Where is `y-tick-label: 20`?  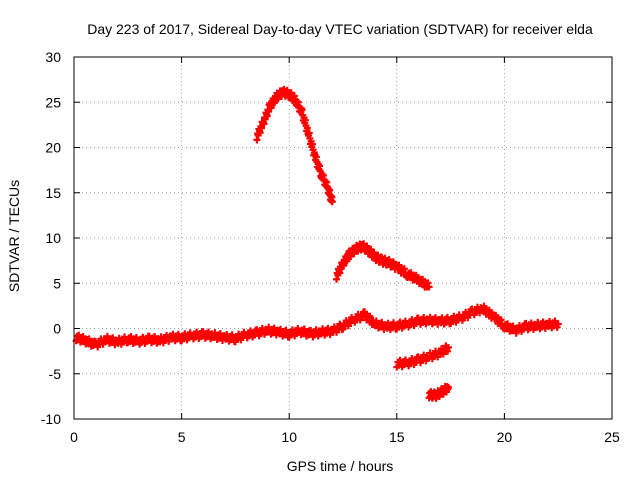
y-tick-label: 20 is located at coordinates (53, 148).